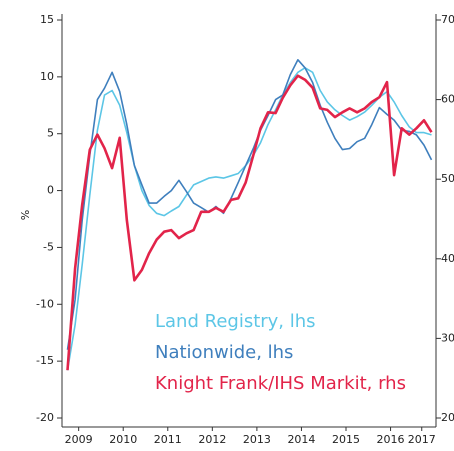 This screenshot has height=451, width=454. What do you see at coordinates (422, 439) in the screenshot?
I see `x-tick-label: 2017` at bounding box center [422, 439].